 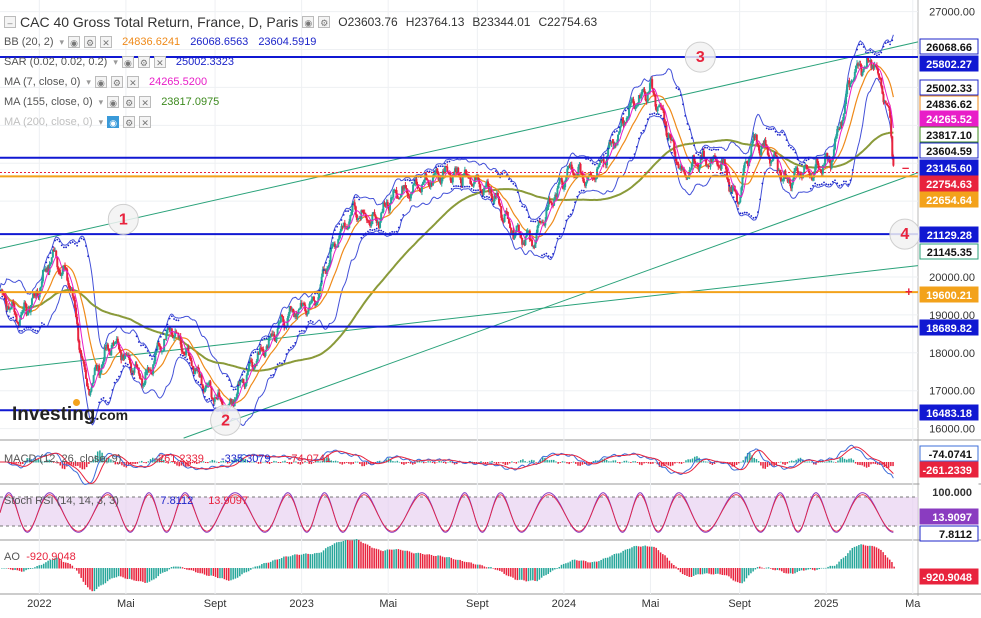 What do you see at coordinates (949, 48) in the screenshot?
I see `price-label: 26068.66` at bounding box center [949, 48].